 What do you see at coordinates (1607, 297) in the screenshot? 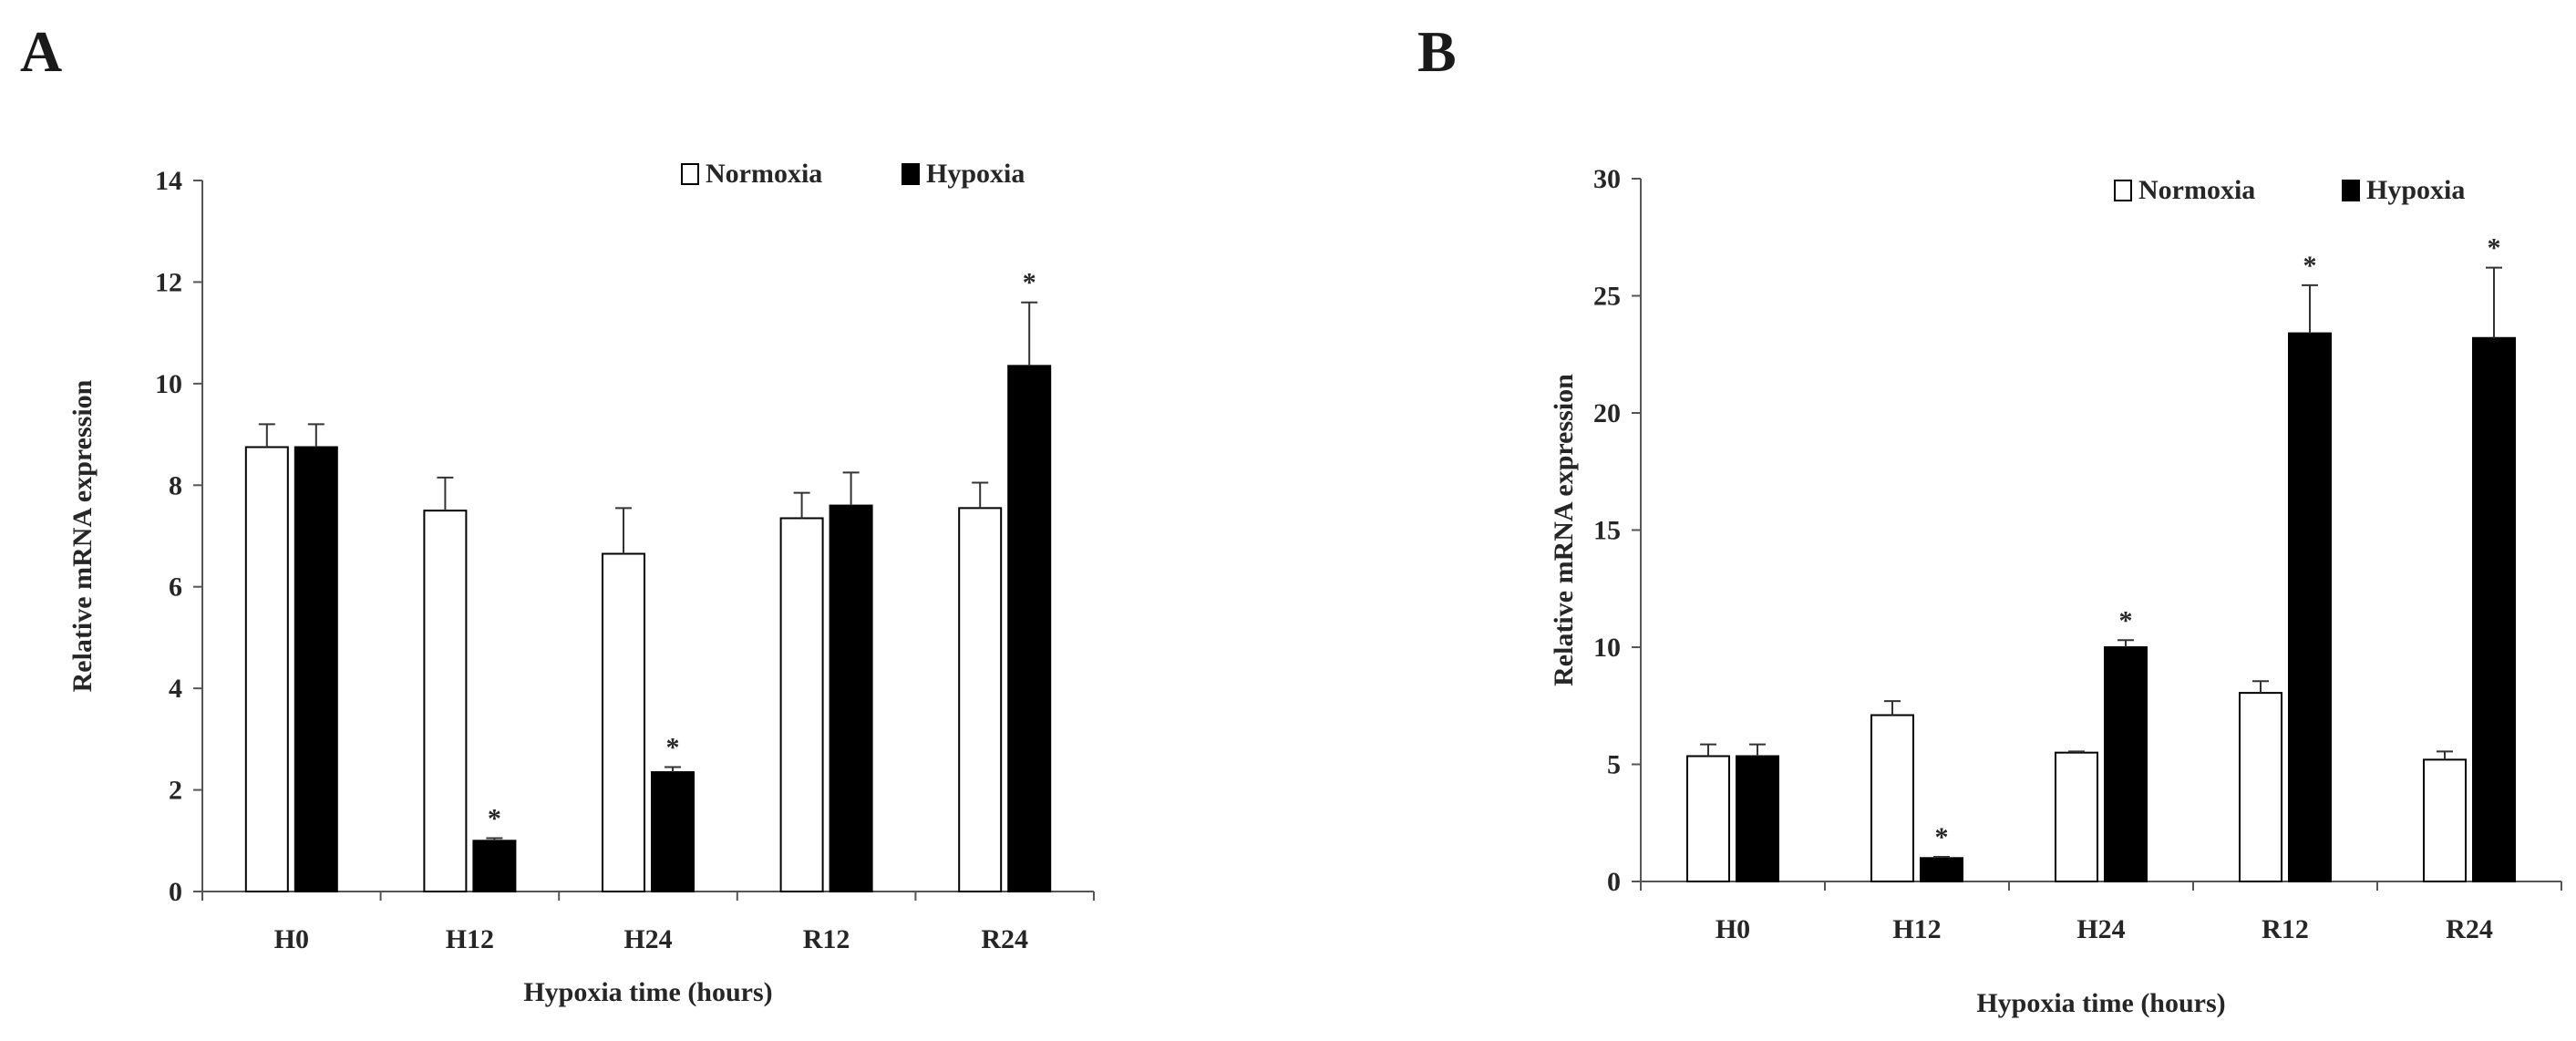
I see `y-tick-label: 25` at bounding box center [1607, 297].